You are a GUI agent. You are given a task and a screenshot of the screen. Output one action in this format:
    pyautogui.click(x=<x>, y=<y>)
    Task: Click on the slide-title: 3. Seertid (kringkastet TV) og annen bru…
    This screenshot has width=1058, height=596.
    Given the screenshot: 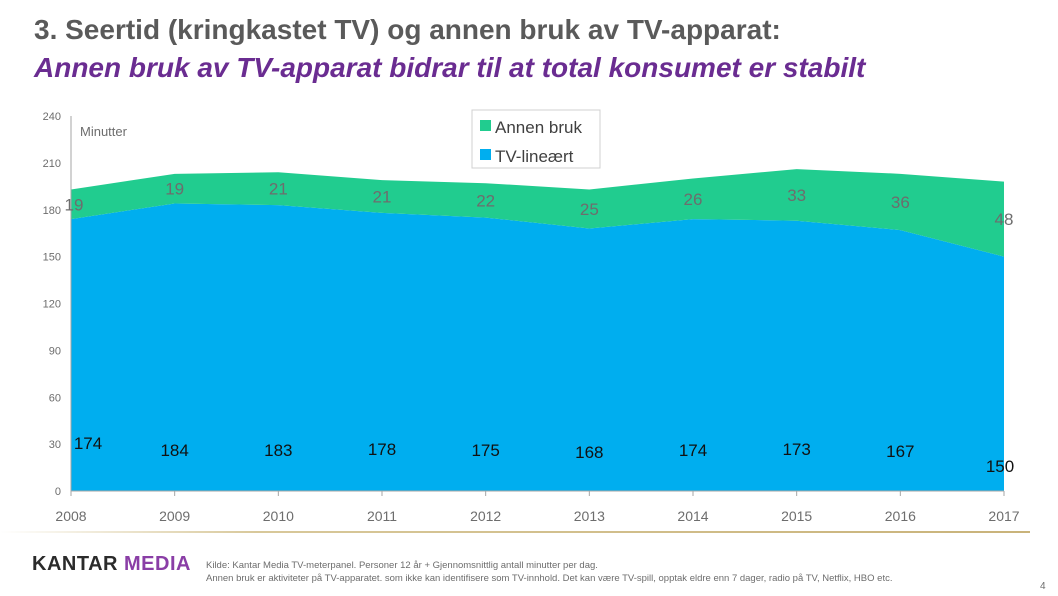 What is the action you would take?
    pyautogui.click(x=407, y=29)
    